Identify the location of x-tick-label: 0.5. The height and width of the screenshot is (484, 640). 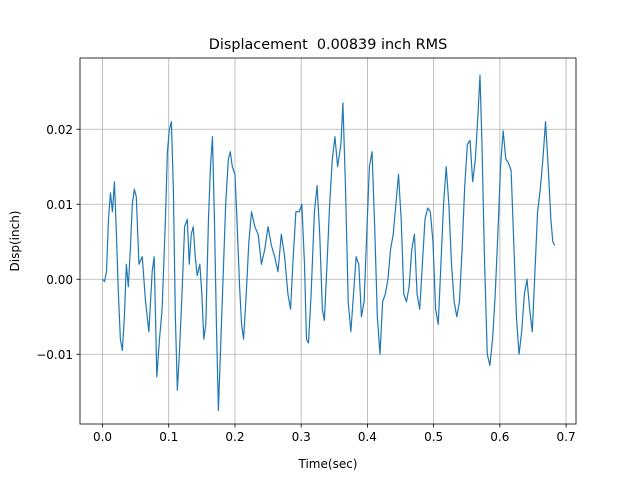
(433, 437).